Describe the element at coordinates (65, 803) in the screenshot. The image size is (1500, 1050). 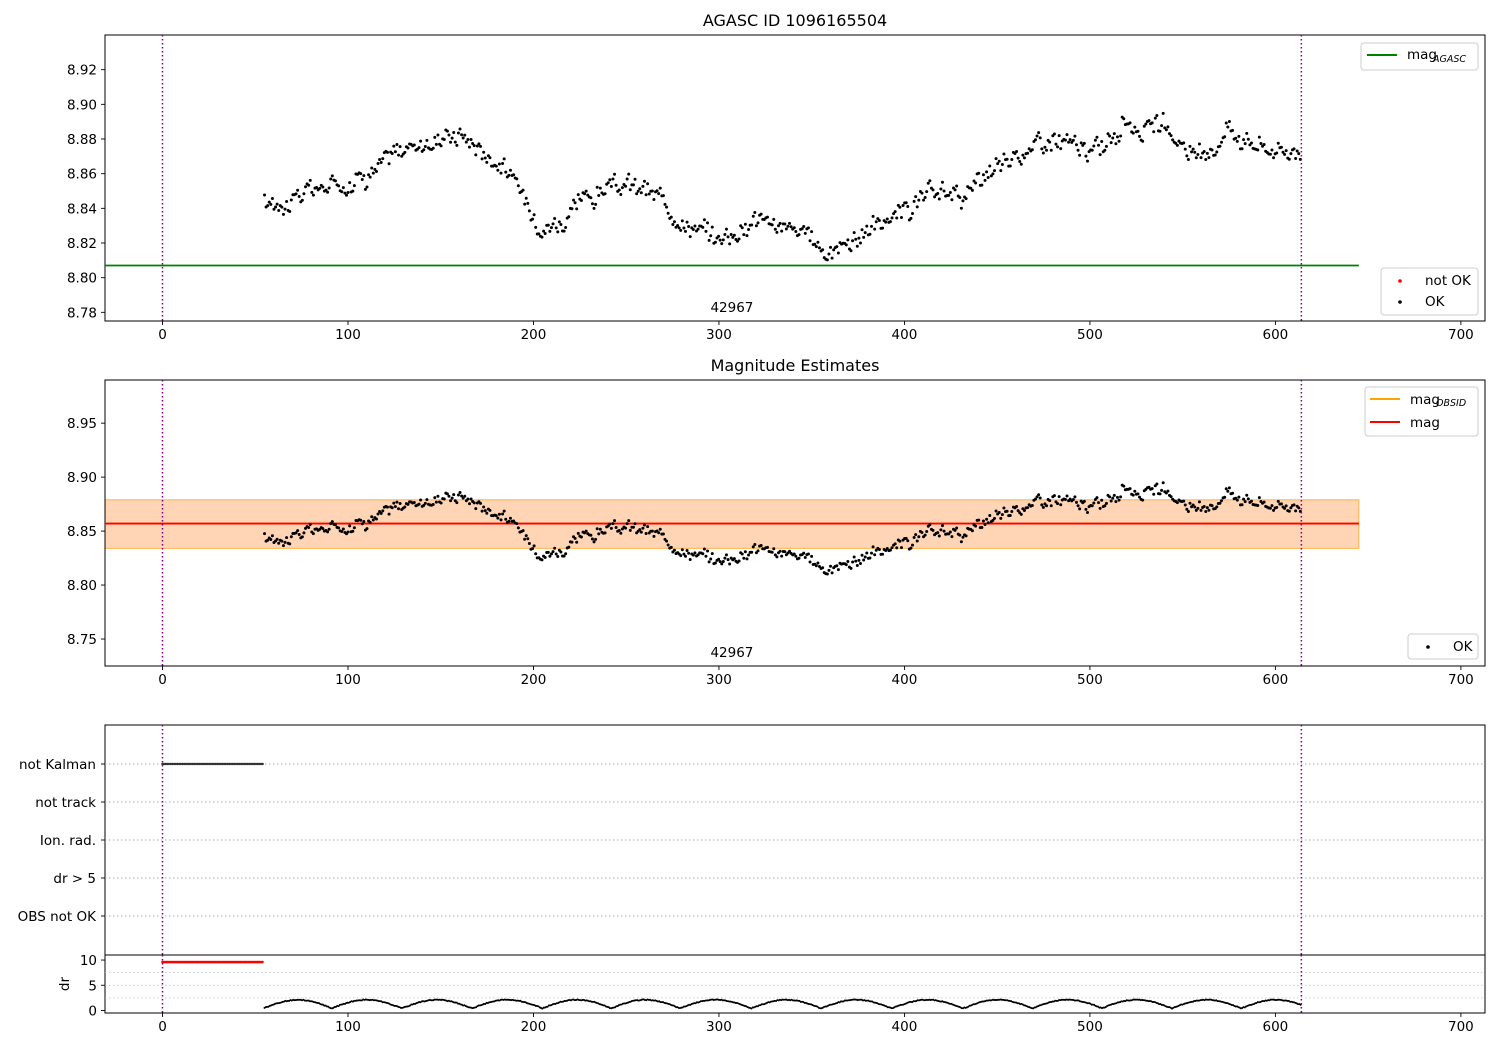
I see `category-label: not track` at that location.